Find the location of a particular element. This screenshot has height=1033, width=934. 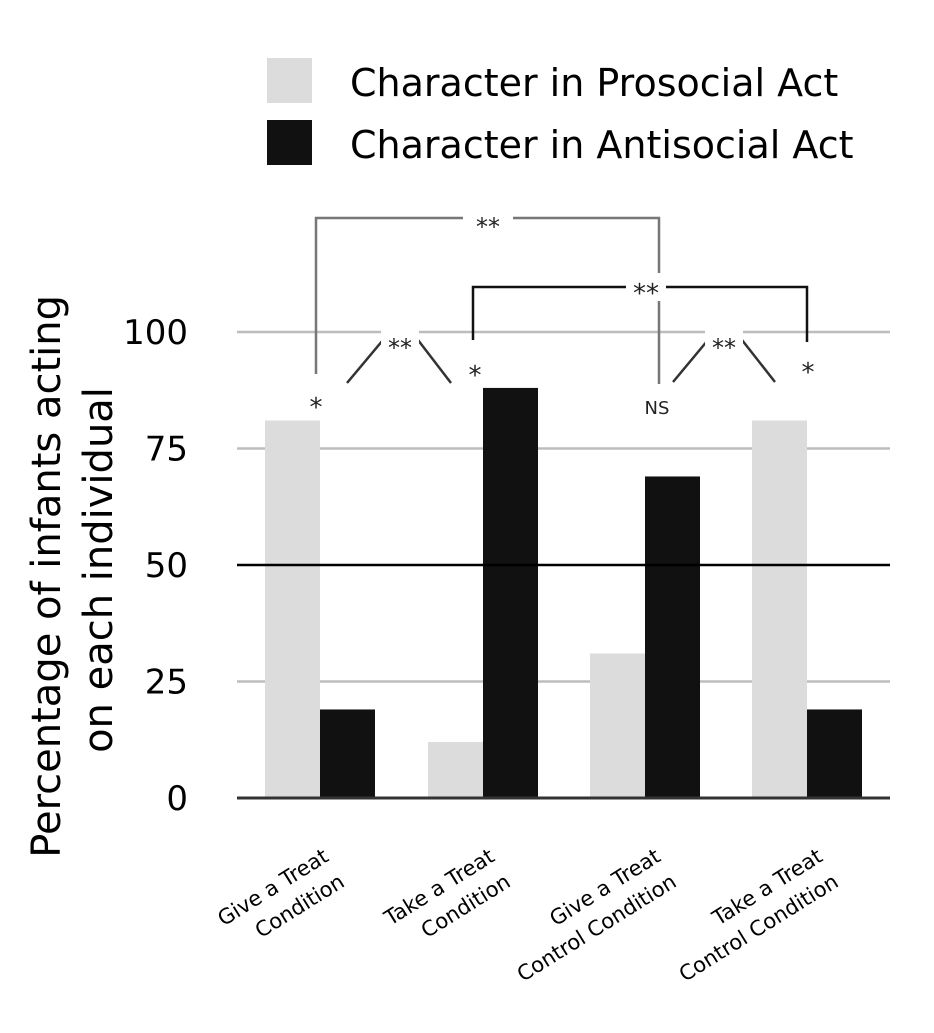

sig-mark-bar-1: * is located at coordinates (316, 408).